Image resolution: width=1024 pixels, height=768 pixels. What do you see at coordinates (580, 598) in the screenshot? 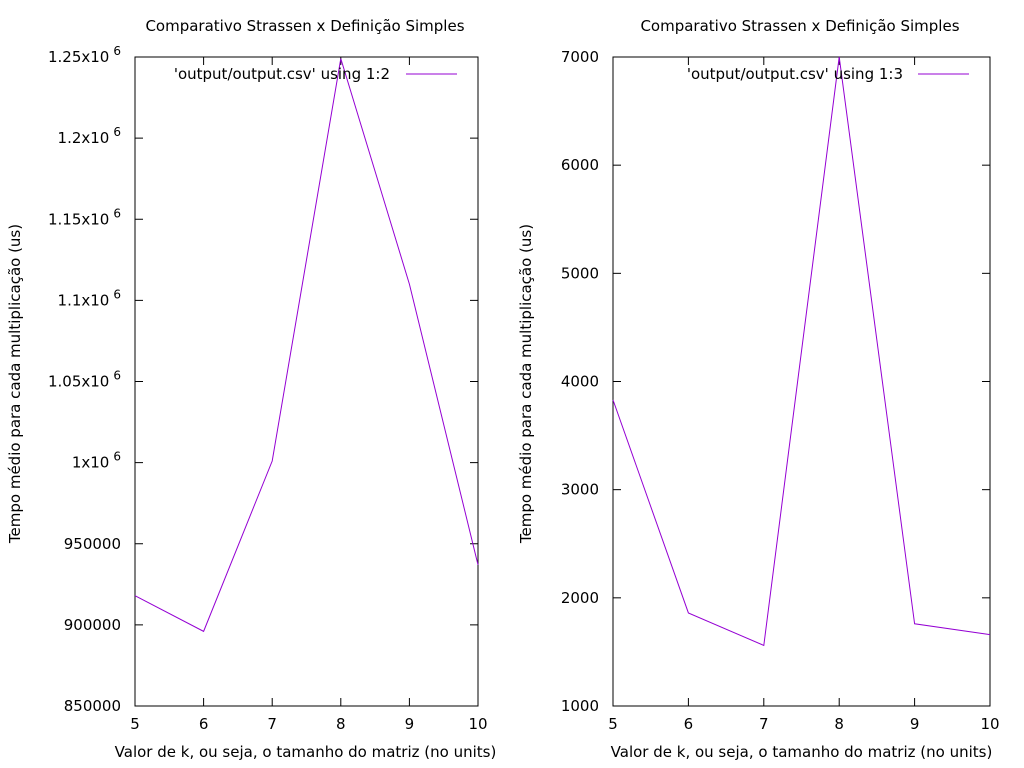
I see `y-tick-label: 2000` at bounding box center [580, 598].